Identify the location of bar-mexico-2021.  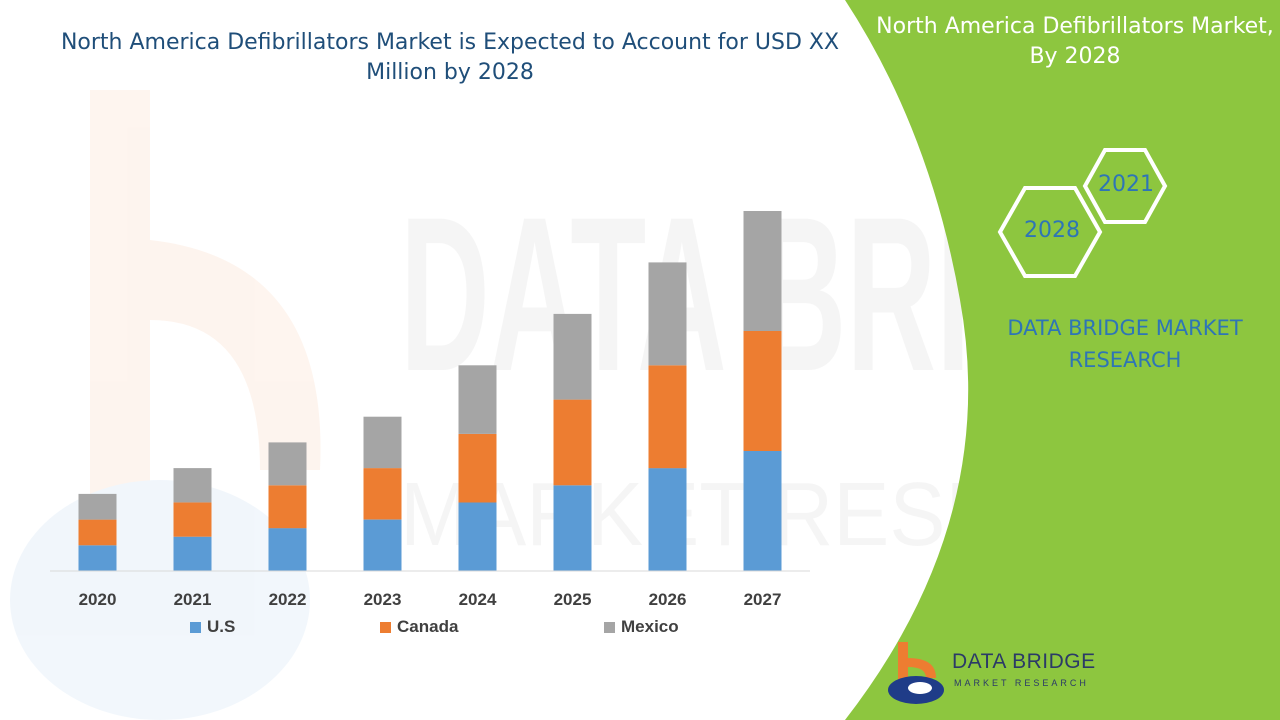
(192, 485).